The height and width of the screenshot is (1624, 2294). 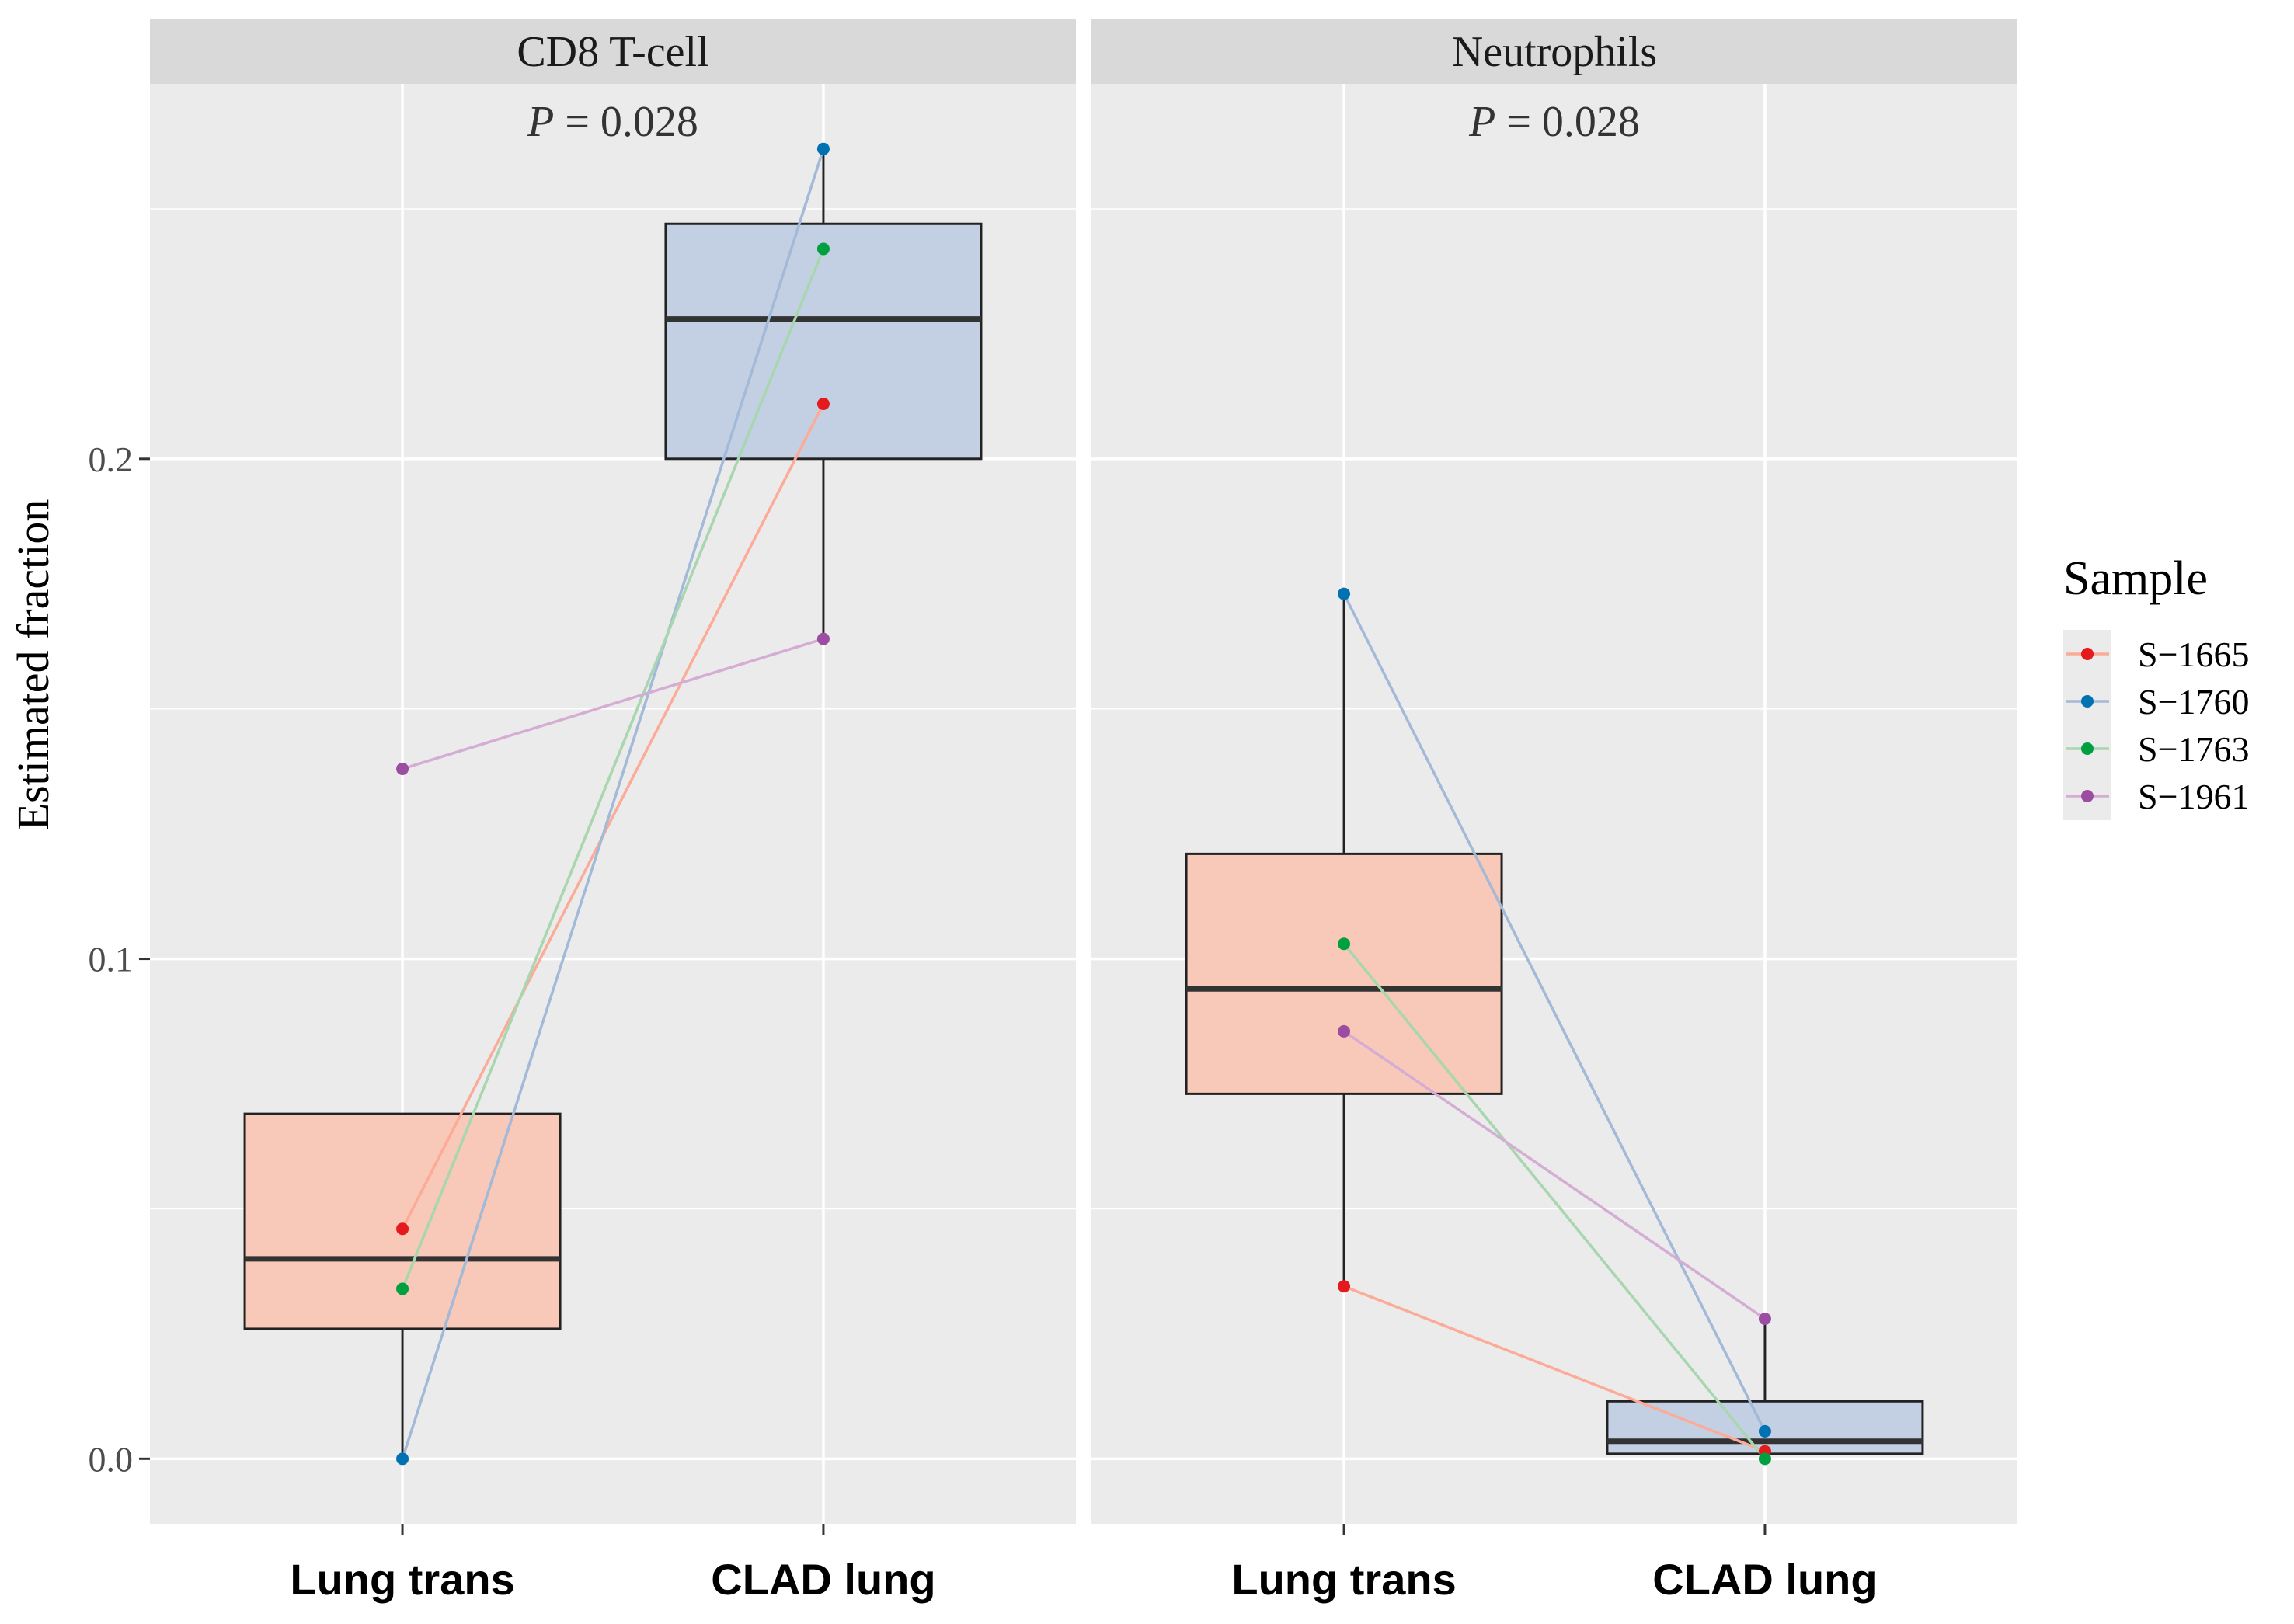 I want to click on y-axis-title: Estimated fraction, so click(x=33, y=665).